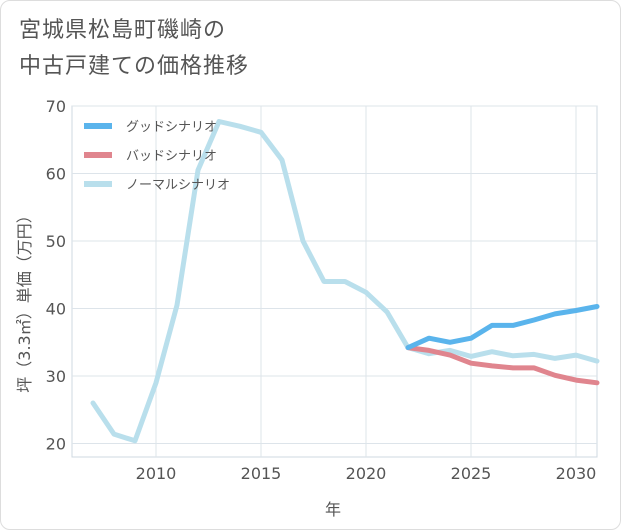 The height and width of the screenshot is (530, 621). I want to click on x-tick-label: 2020, so click(366, 473).